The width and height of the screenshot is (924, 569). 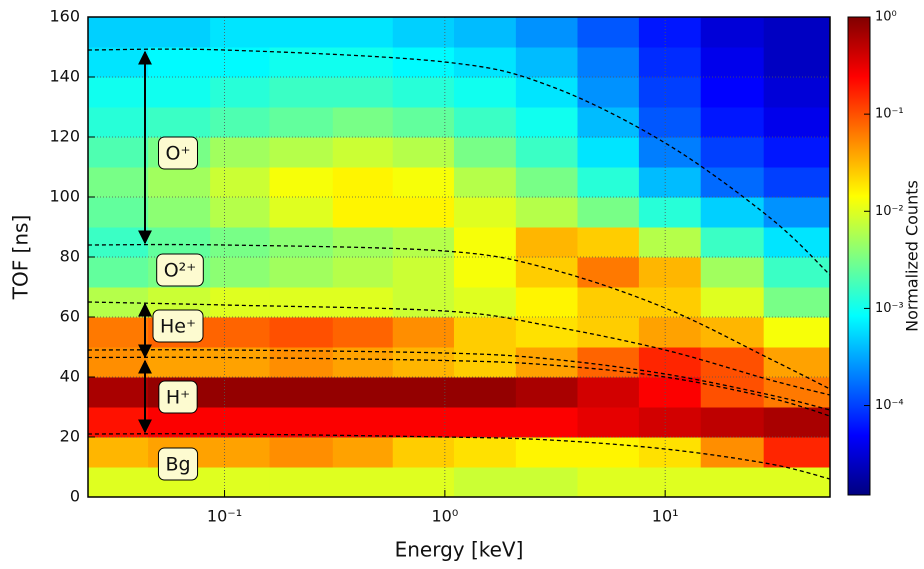 I want to click on colorbar-tick-label: 10⁻², so click(x=889, y=211).